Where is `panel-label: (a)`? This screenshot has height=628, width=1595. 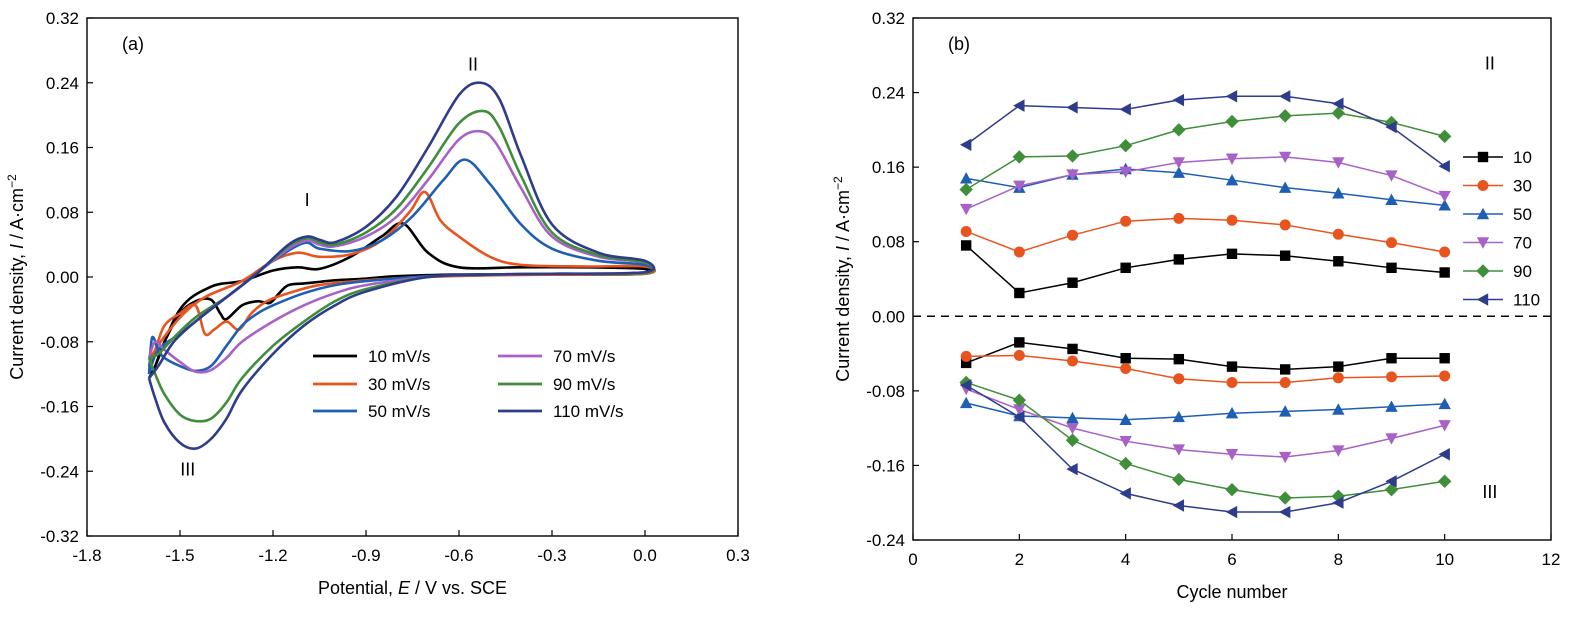
panel-label: (a) is located at coordinates (133, 44).